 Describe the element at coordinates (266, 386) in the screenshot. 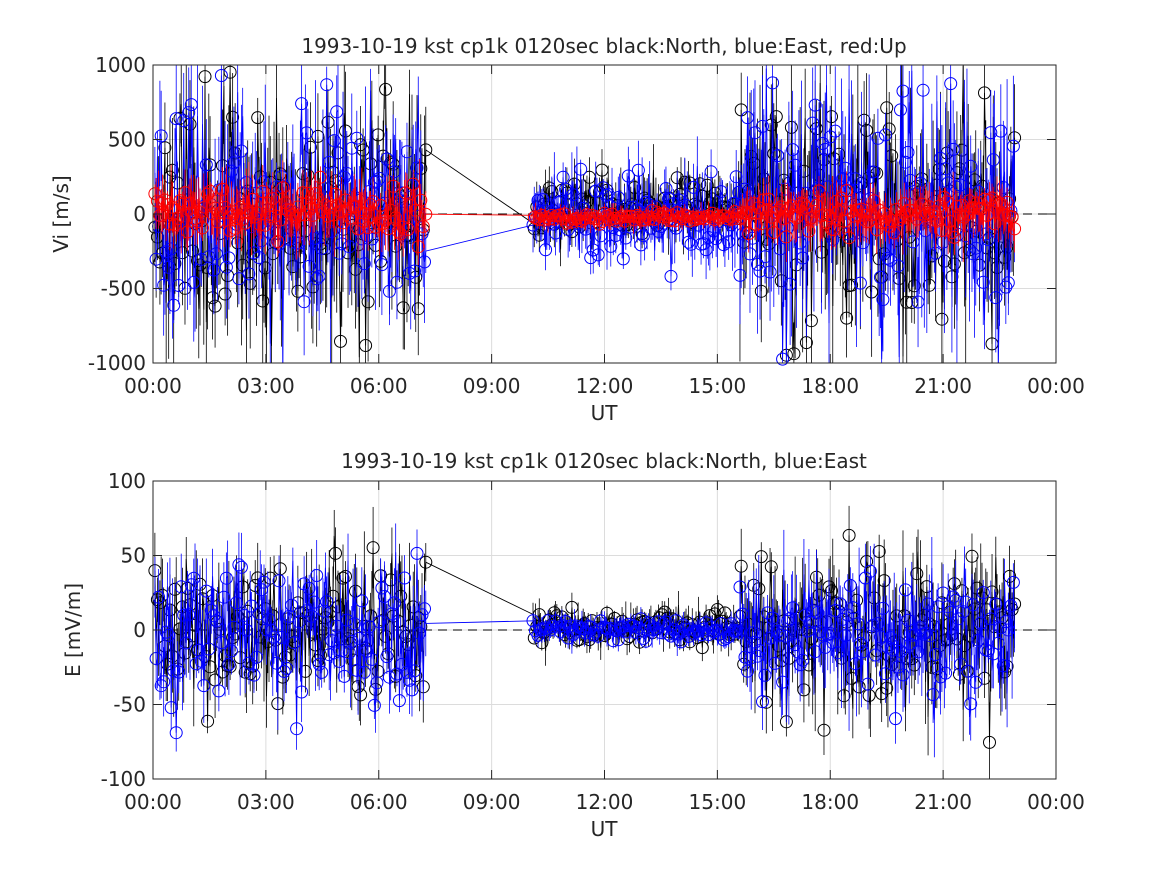

I see `x-tick-label: 03:00` at that location.